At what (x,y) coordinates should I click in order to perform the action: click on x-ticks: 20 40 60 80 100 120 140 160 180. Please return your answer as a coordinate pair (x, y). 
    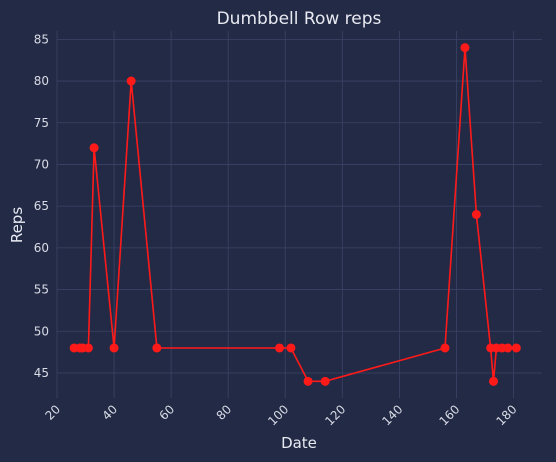
    Looking at the image, I should click on (280, 415).